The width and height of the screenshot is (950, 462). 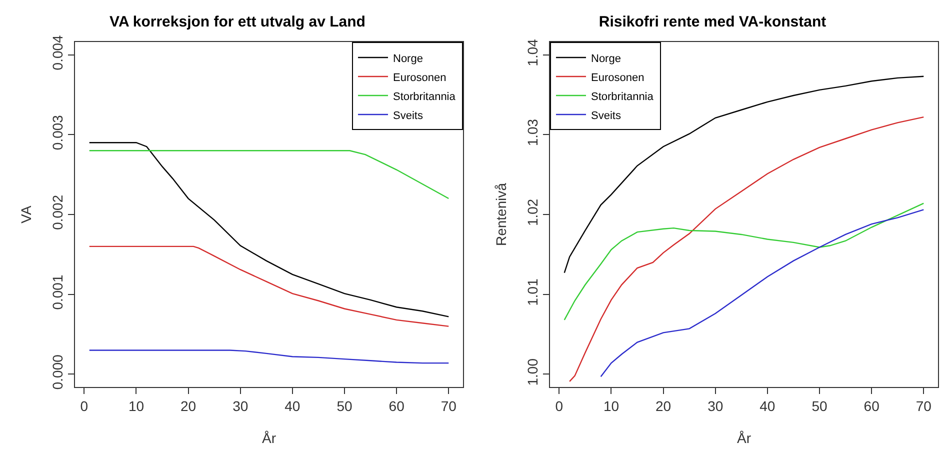 What do you see at coordinates (501, 214) in the screenshot?
I see `y-axis-title: Rentenivå` at bounding box center [501, 214].